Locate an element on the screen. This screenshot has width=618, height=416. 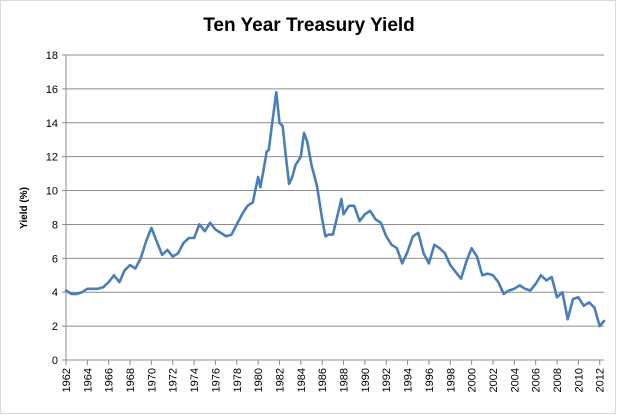
x-tick-label: 1974 is located at coordinates (195, 380).